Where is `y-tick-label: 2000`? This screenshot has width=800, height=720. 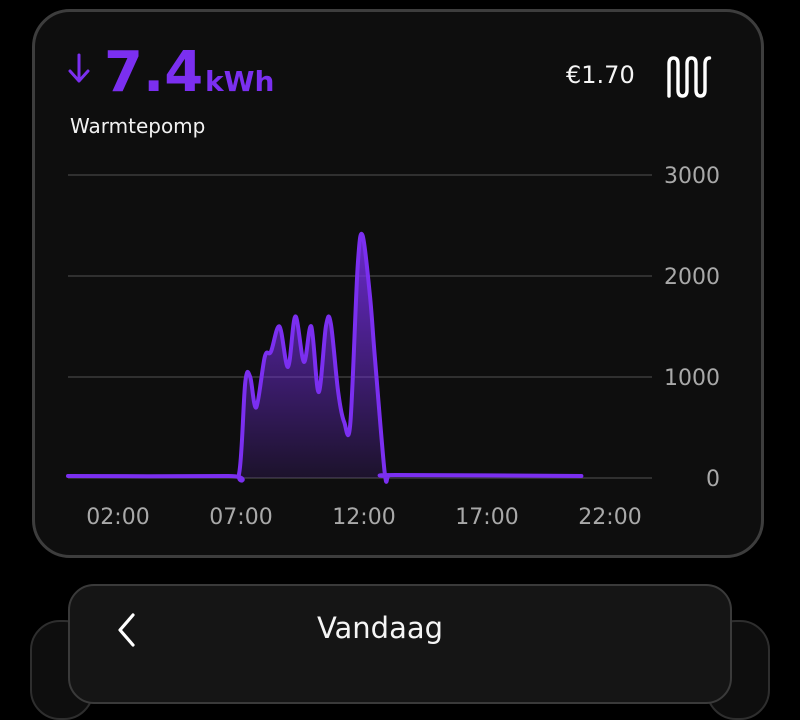
y-tick-label: 2000 is located at coordinates (692, 277).